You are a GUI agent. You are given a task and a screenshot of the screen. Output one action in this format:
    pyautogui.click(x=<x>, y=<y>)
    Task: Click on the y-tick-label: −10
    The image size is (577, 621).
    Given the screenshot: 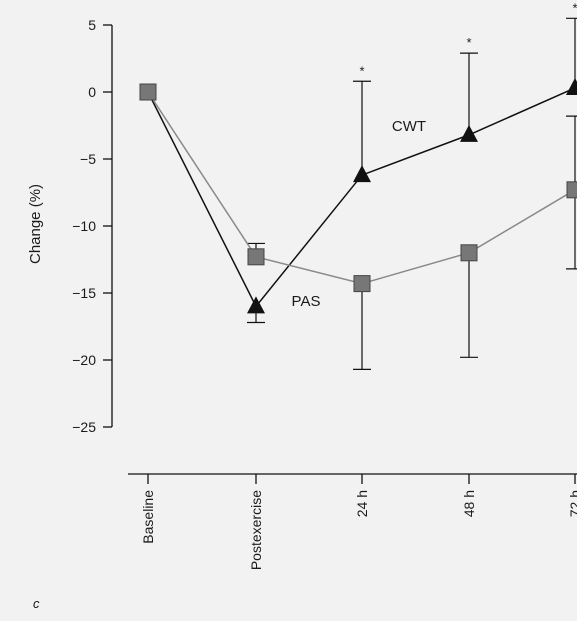 What is the action you would take?
    pyautogui.click(x=84, y=226)
    